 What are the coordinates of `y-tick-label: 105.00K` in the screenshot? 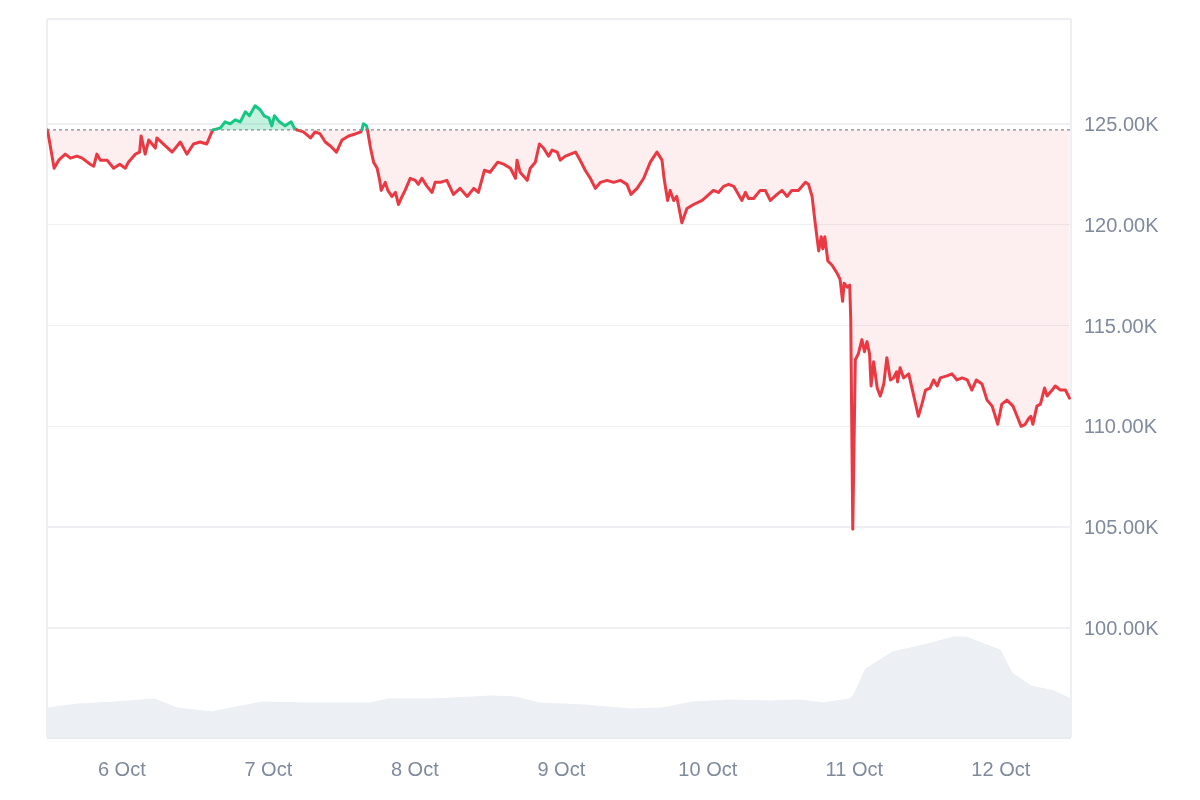 It's located at (1122, 527).